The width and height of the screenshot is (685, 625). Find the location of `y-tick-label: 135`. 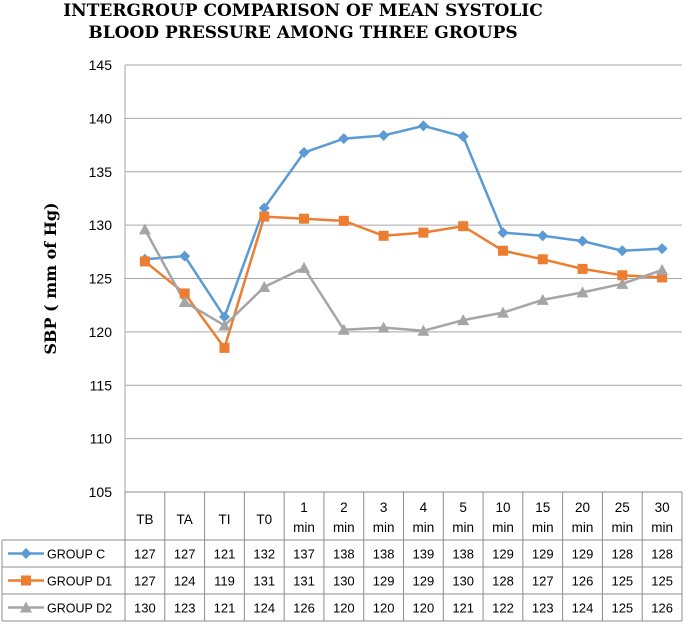

y-tick-label: 135 is located at coordinates (101, 172).